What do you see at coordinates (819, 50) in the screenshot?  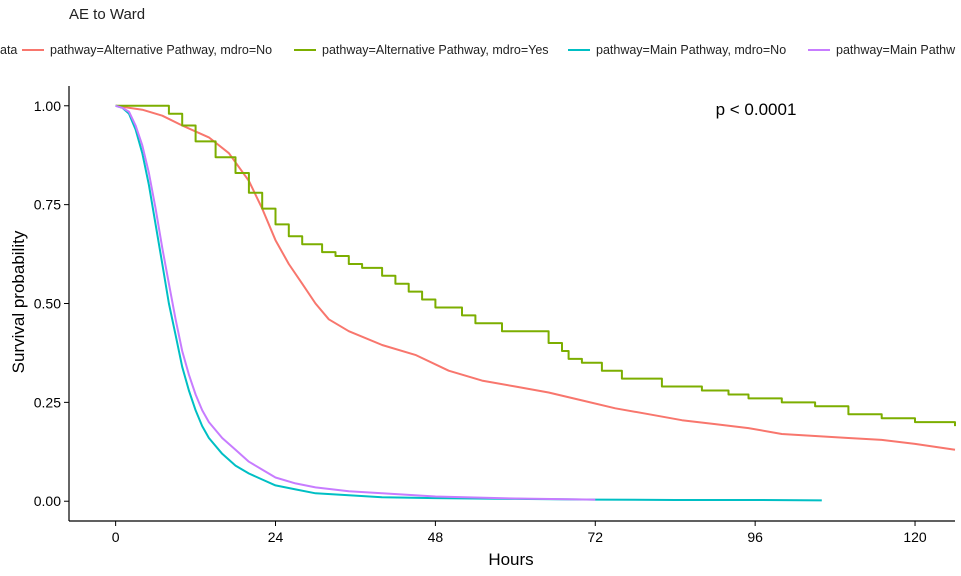 I see `legend-key-main-other` at bounding box center [819, 50].